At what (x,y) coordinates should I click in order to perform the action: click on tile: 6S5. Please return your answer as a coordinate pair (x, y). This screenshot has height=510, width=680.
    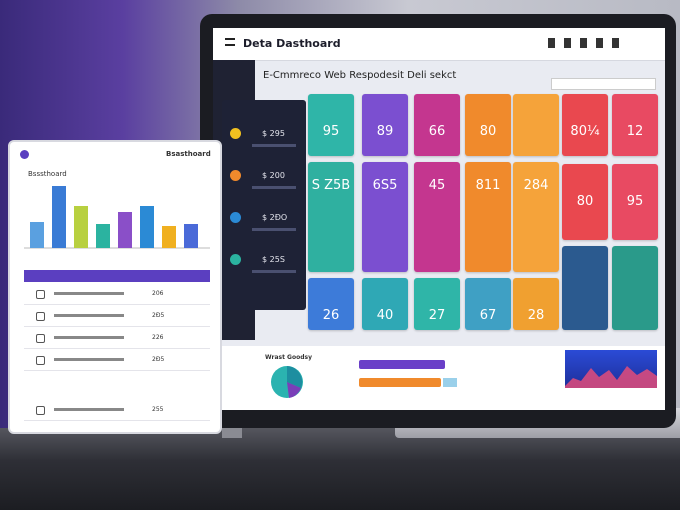
    Looking at the image, I should click on (385, 217).